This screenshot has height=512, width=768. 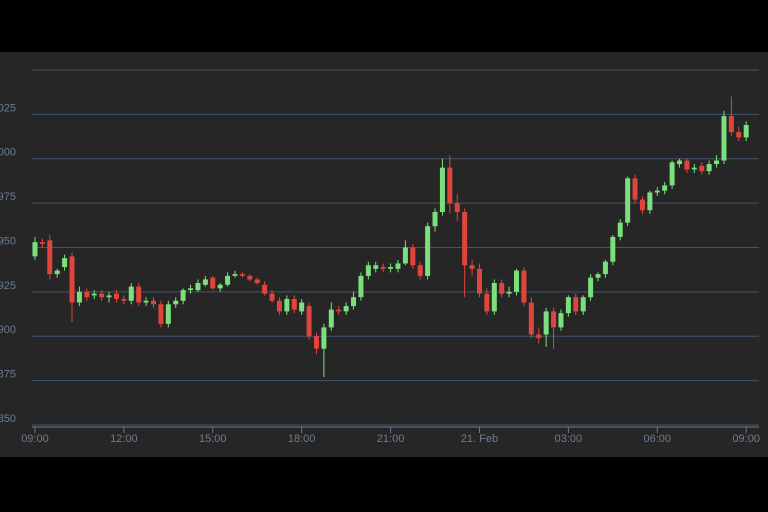 What do you see at coordinates (8, 330) in the screenshot?
I see `y-tick-label: 900` at bounding box center [8, 330].